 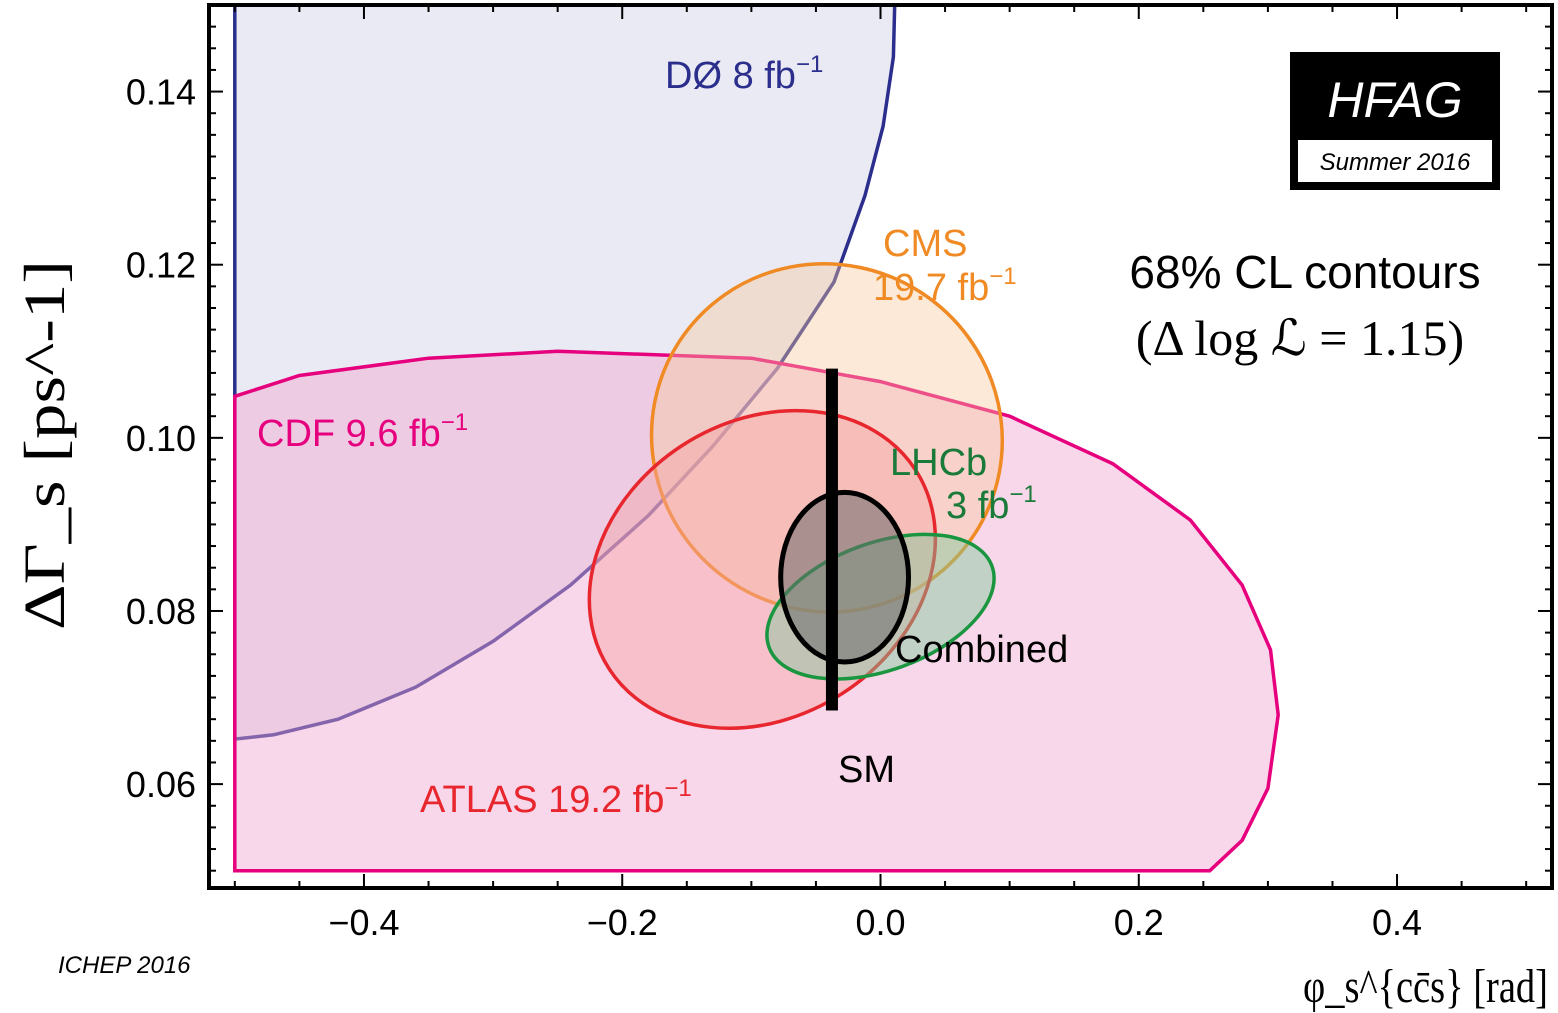 What do you see at coordinates (44, 445) in the screenshot?
I see `y-axis-label: ΔΓ_s [ps^-1]` at bounding box center [44, 445].